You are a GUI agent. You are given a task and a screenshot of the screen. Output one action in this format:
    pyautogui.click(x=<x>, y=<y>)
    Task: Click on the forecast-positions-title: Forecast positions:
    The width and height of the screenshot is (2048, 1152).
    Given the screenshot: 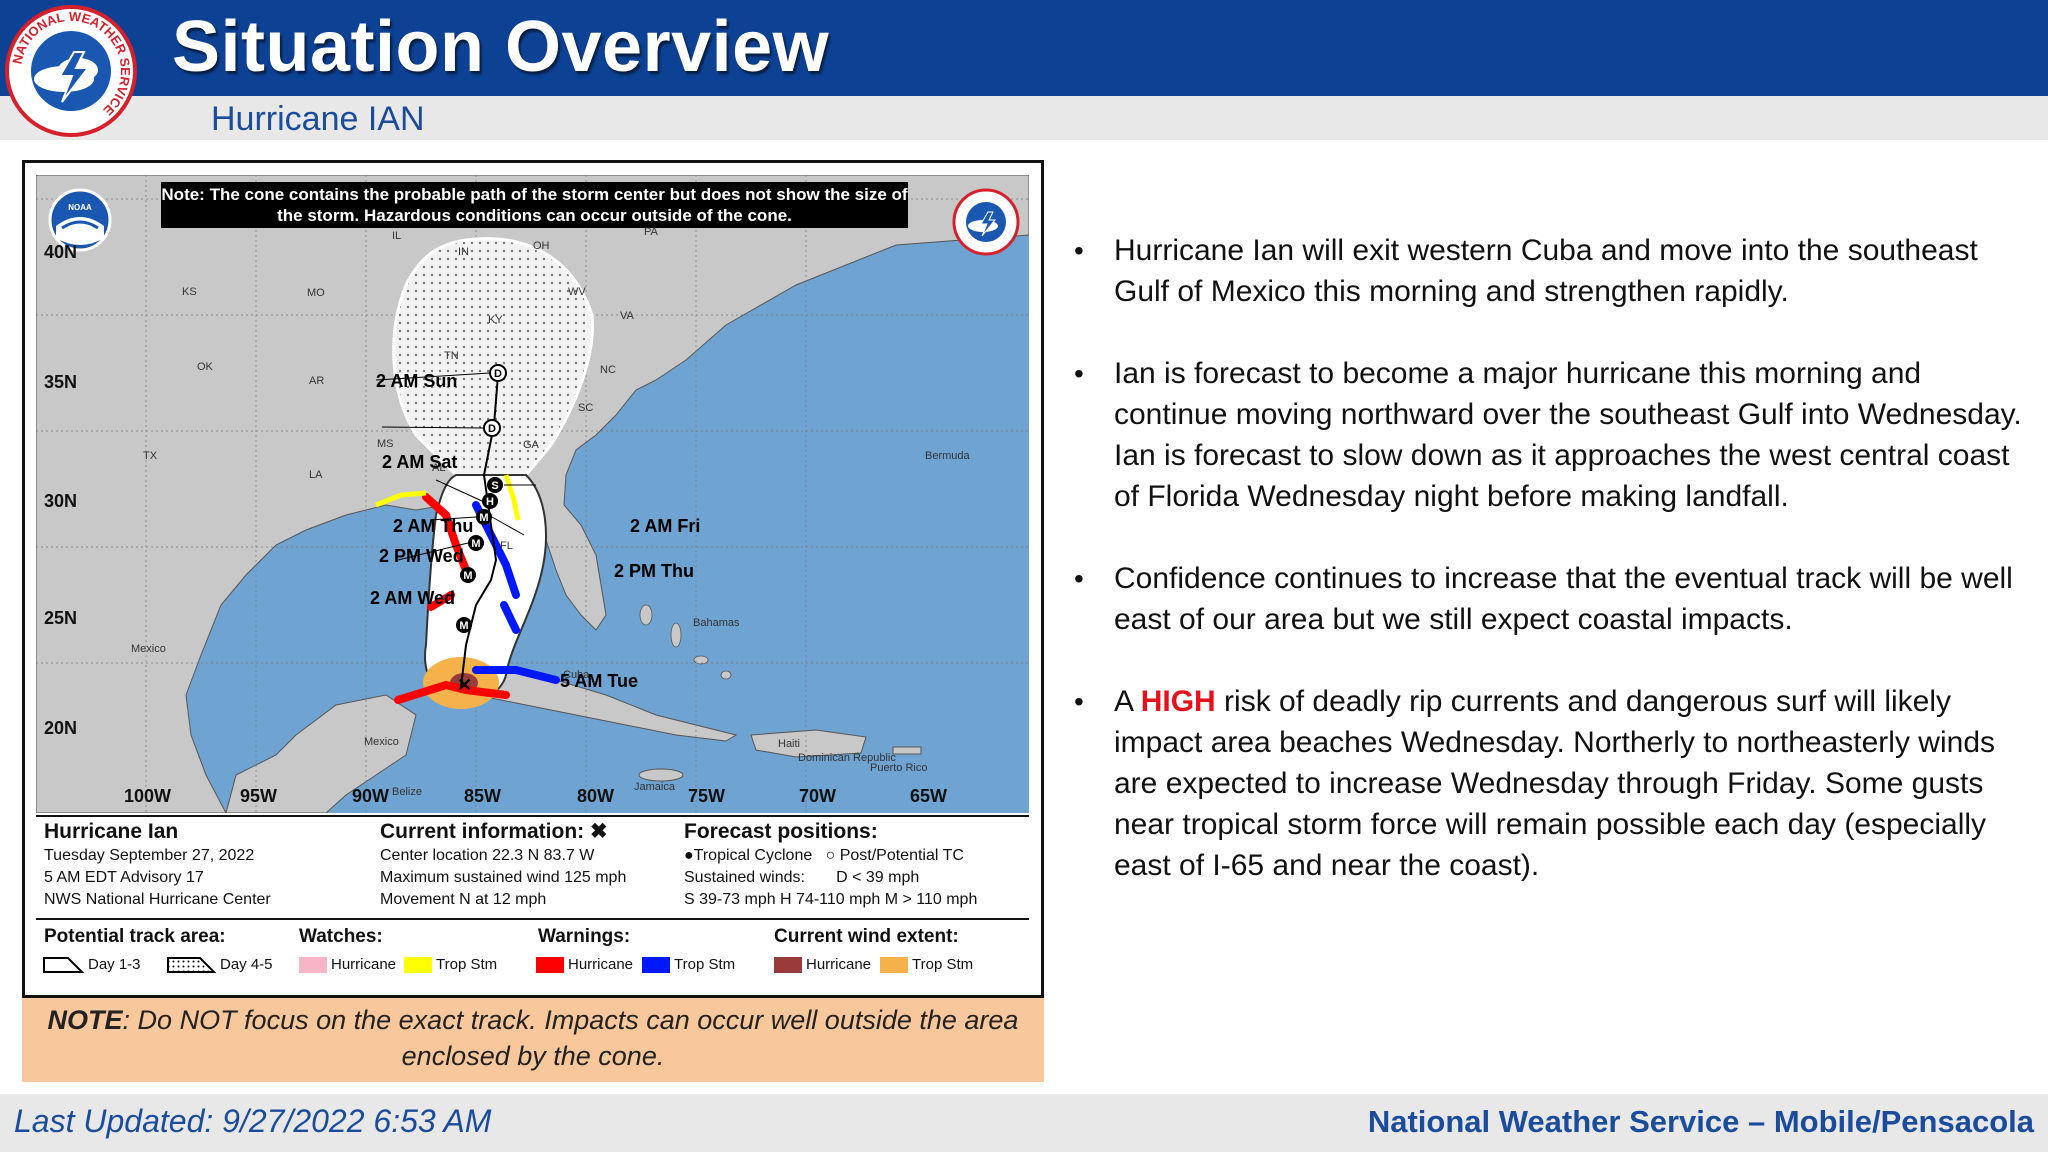 What is the action you would take?
    pyautogui.click(x=781, y=831)
    